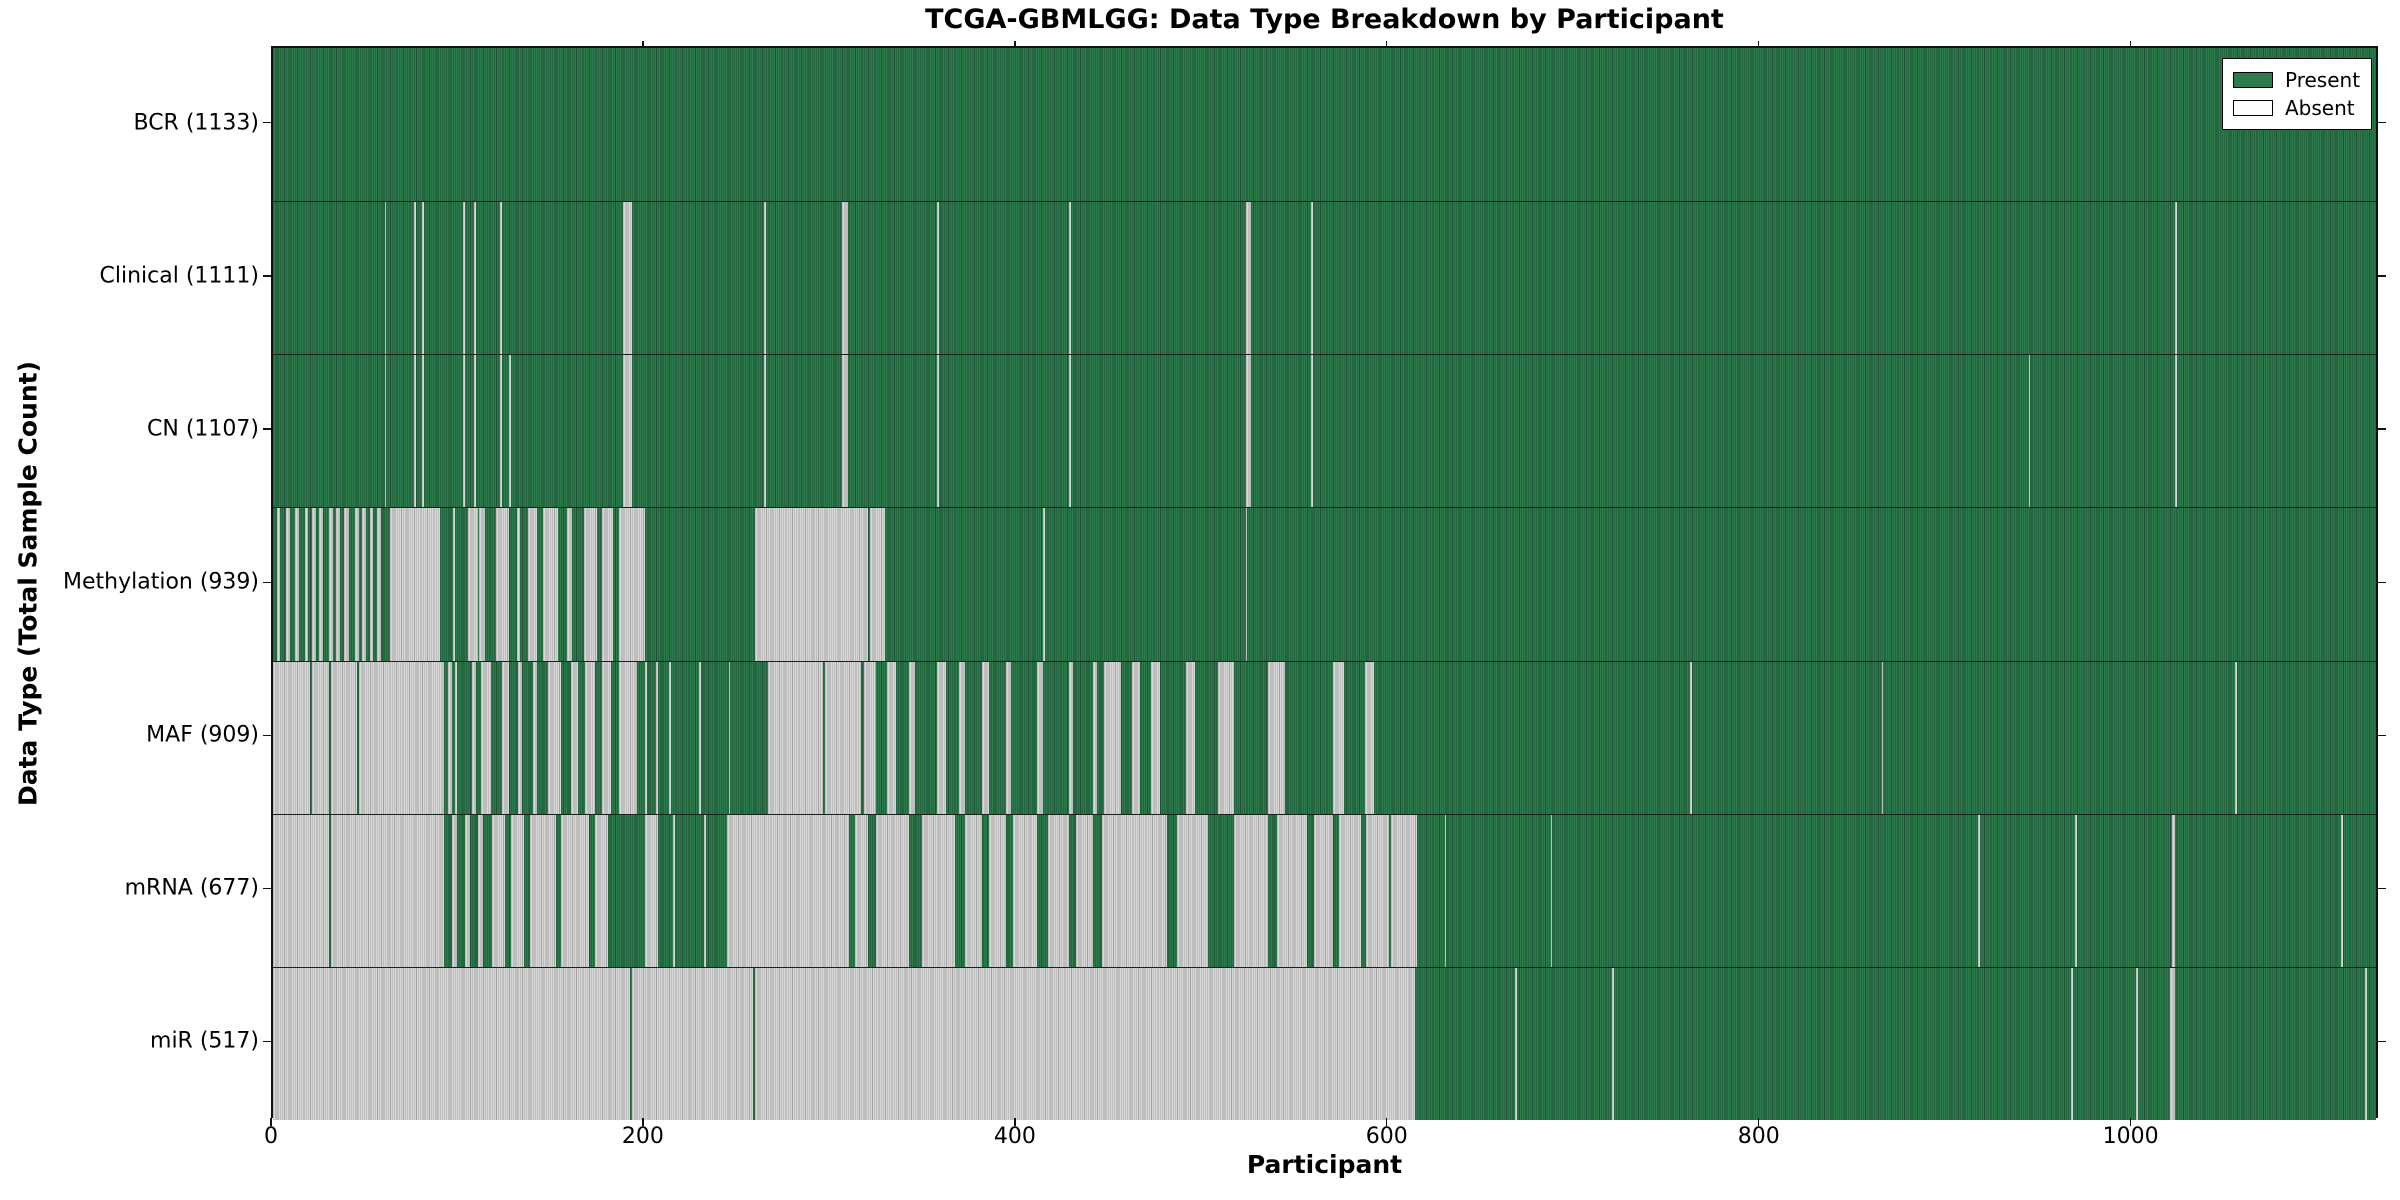 The width and height of the screenshot is (2400, 1200). What do you see at coordinates (2320, 108) in the screenshot?
I see `legend-label: Absent` at bounding box center [2320, 108].